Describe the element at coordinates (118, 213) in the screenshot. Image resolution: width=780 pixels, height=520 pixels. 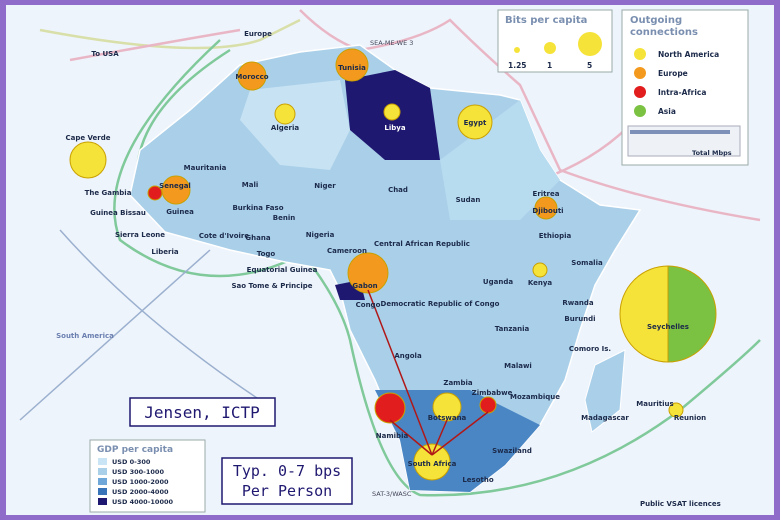
I see `place-label: Guinea Bissau` at that location.